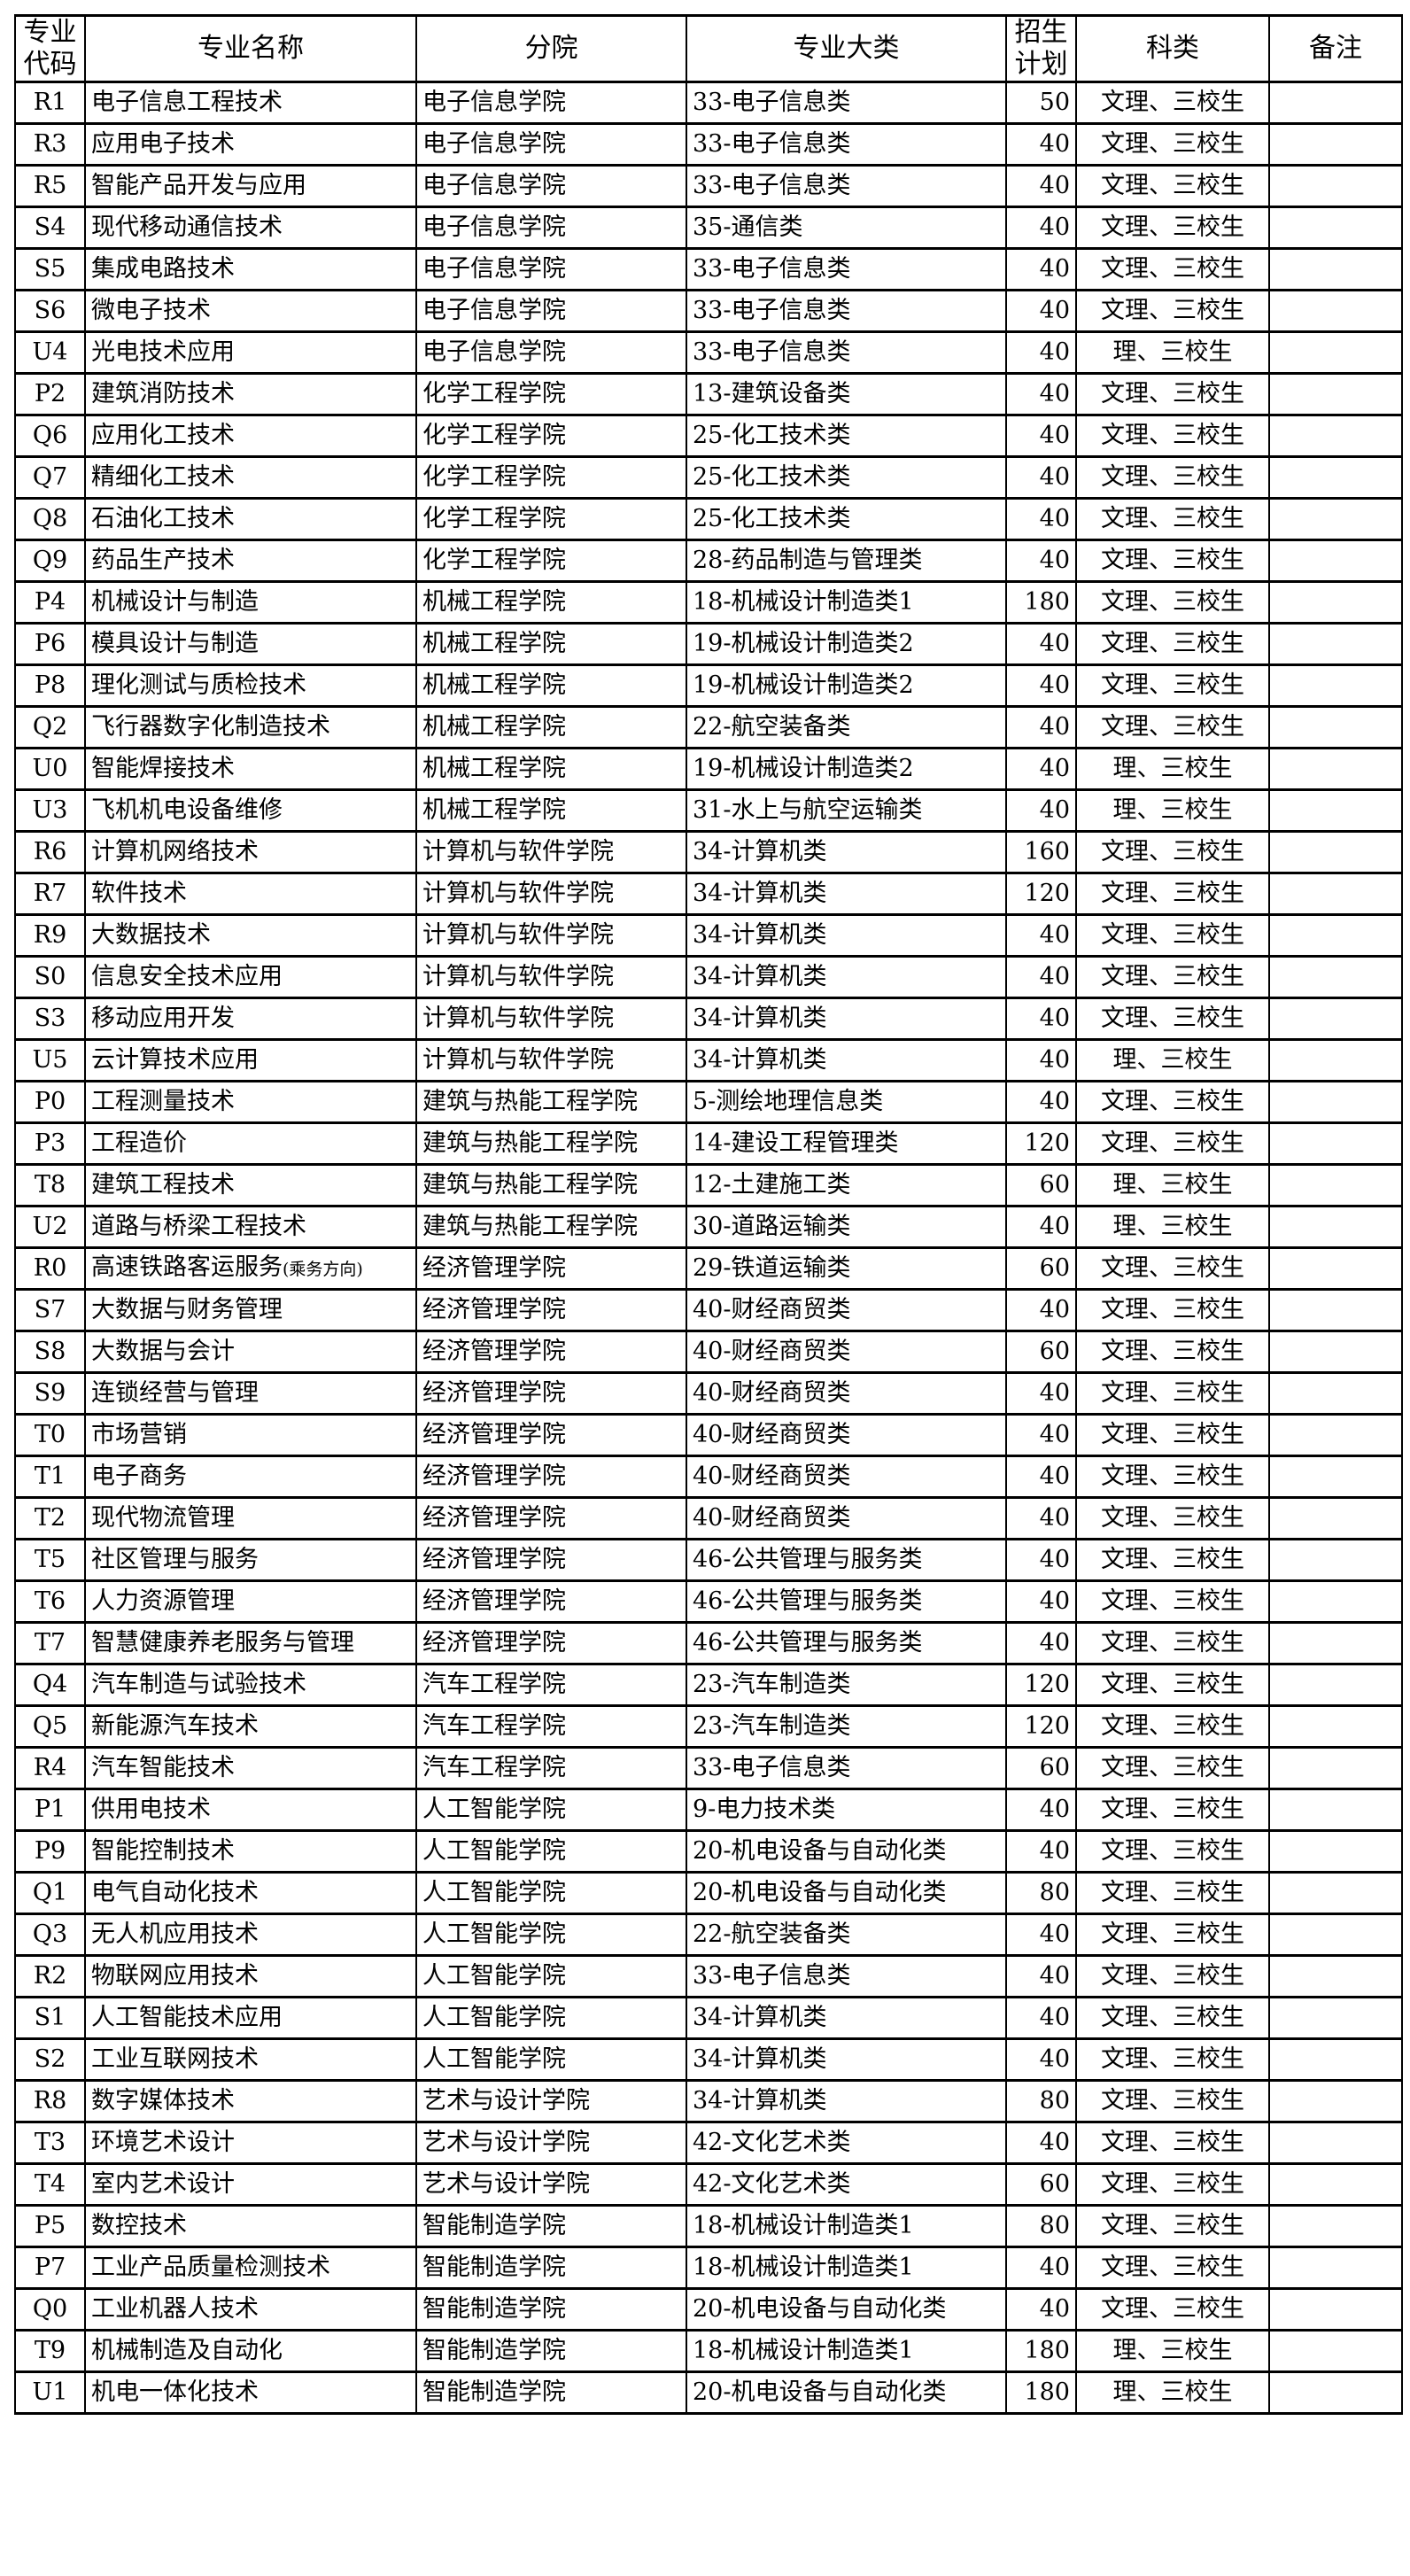 The width and height of the screenshot is (1410, 2576). What do you see at coordinates (251, 2351) in the screenshot?
I see `major-name-cell: 机械制造及自动化` at bounding box center [251, 2351].